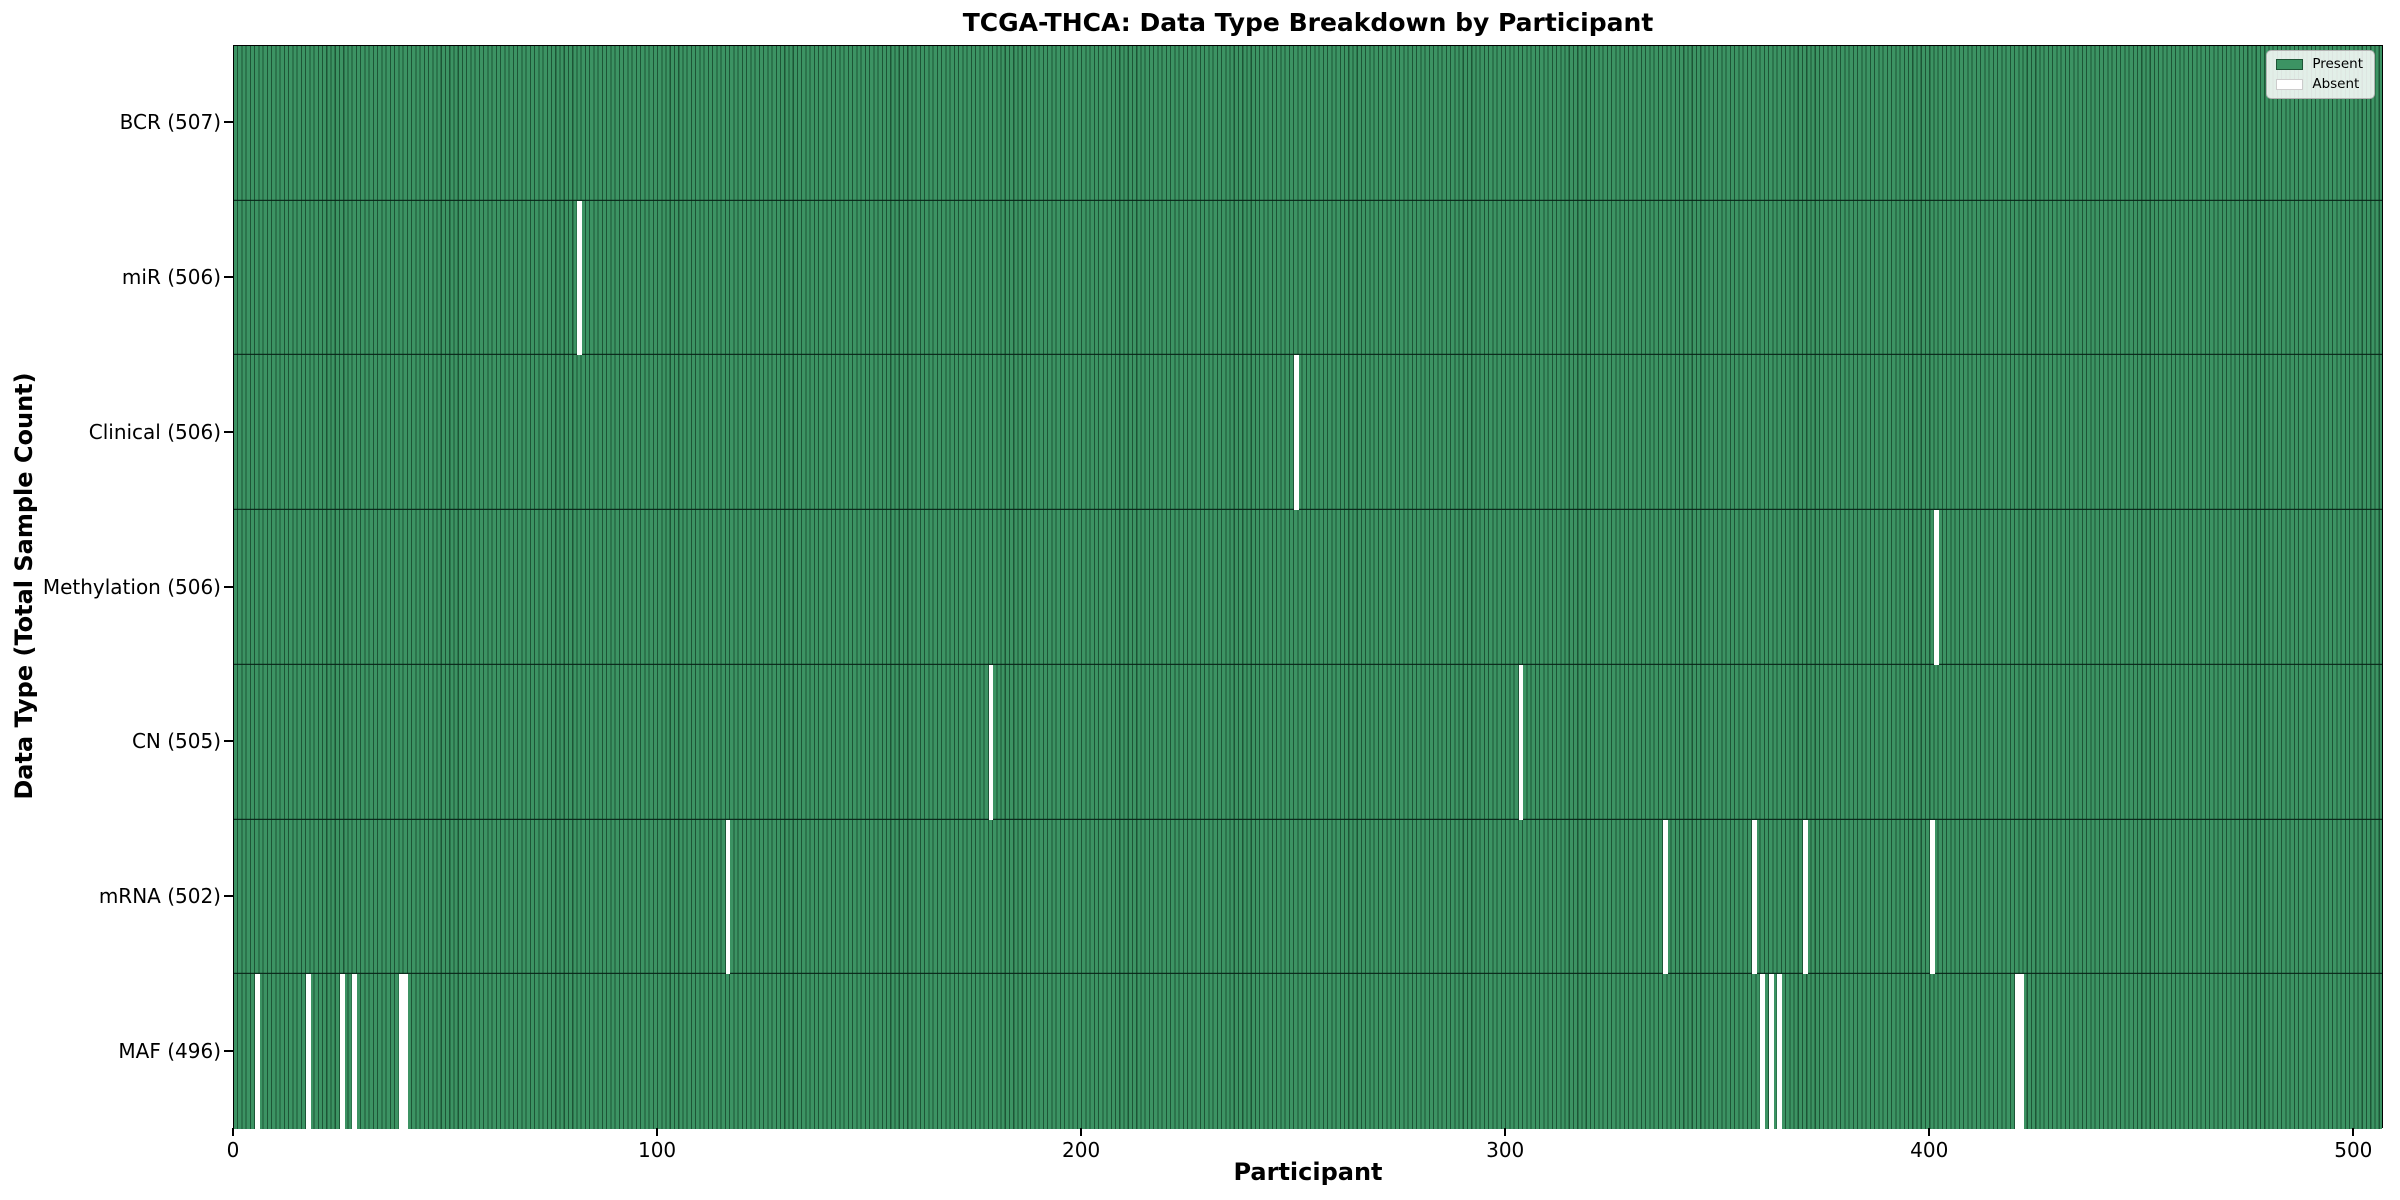 The width and height of the screenshot is (2400, 1200). I want to click on x-tick-label: 400, so click(1929, 1150).